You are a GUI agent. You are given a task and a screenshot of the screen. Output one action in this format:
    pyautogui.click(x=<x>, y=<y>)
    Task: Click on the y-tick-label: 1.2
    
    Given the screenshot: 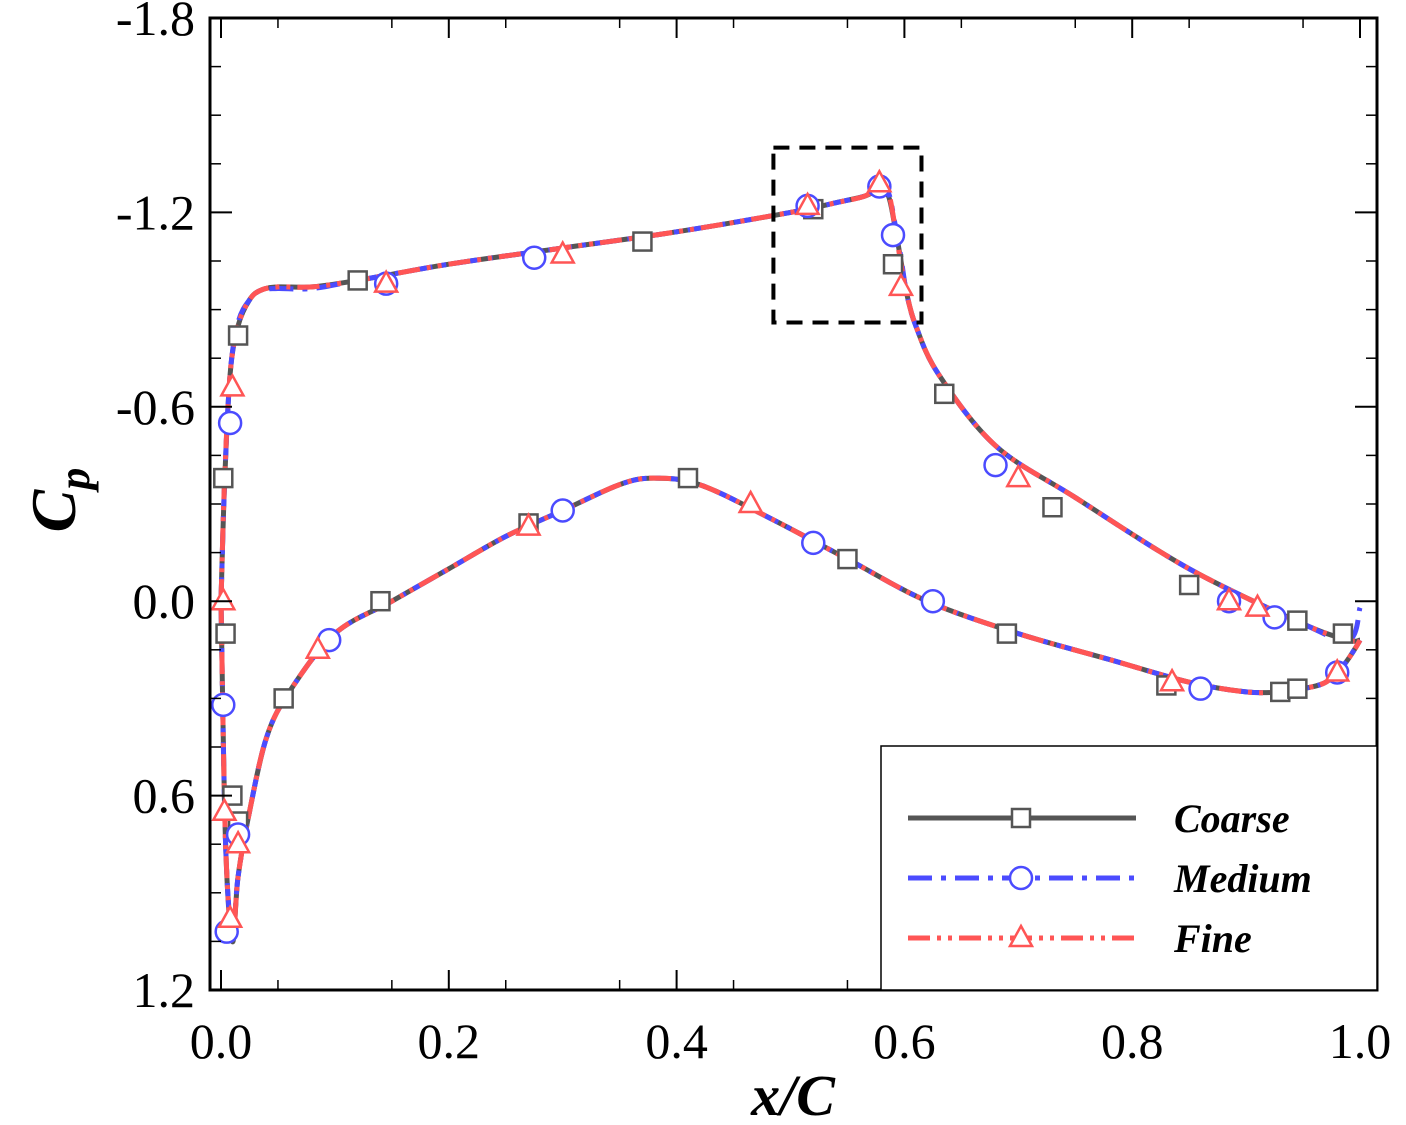 What is the action you would take?
    pyautogui.click(x=164, y=990)
    